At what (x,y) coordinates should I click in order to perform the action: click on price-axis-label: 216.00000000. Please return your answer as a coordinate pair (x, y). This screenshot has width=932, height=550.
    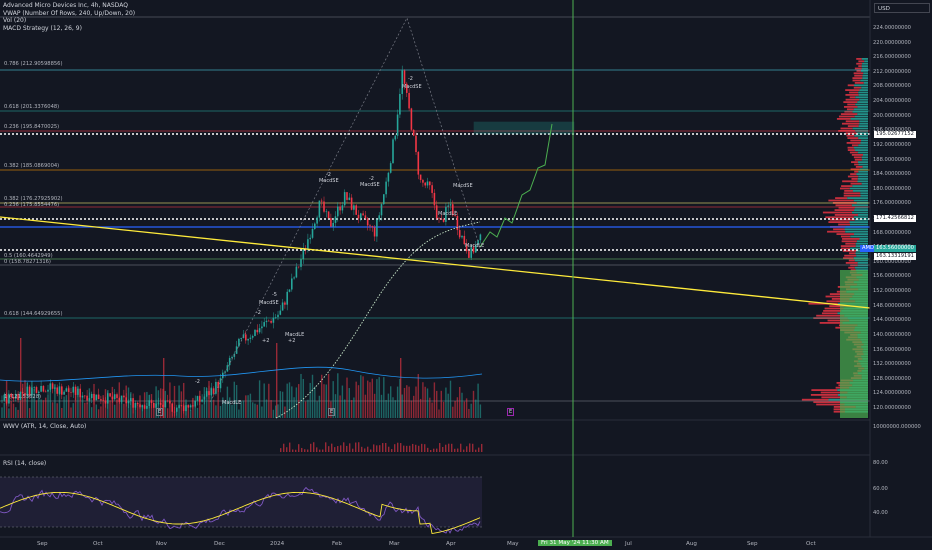
    Looking at the image, I should click on (892, 57).